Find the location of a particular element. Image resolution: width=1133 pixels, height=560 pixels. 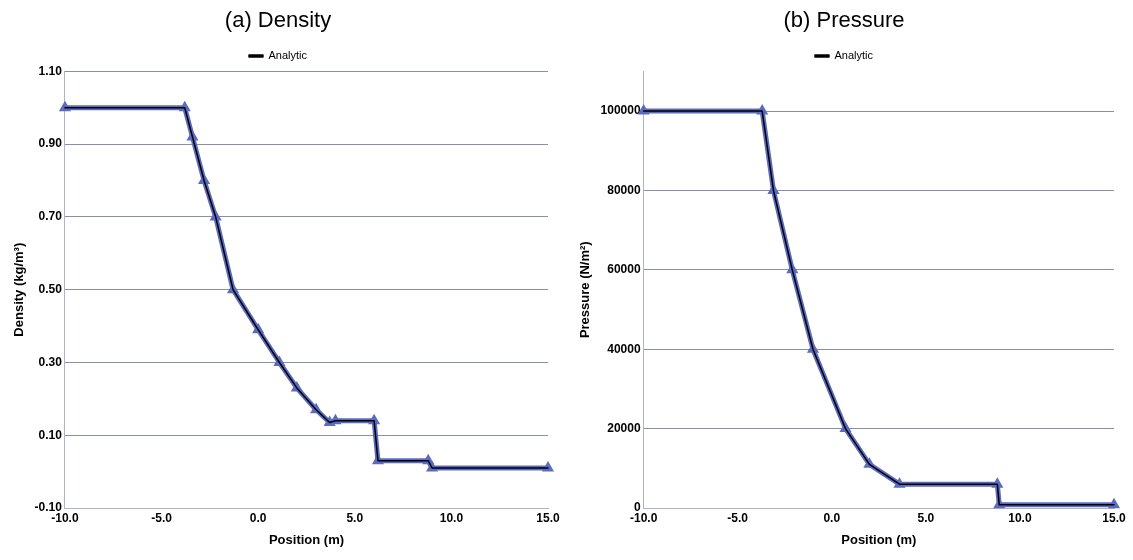

y-tick-label: 40000 is located at coordinates (624, 348).